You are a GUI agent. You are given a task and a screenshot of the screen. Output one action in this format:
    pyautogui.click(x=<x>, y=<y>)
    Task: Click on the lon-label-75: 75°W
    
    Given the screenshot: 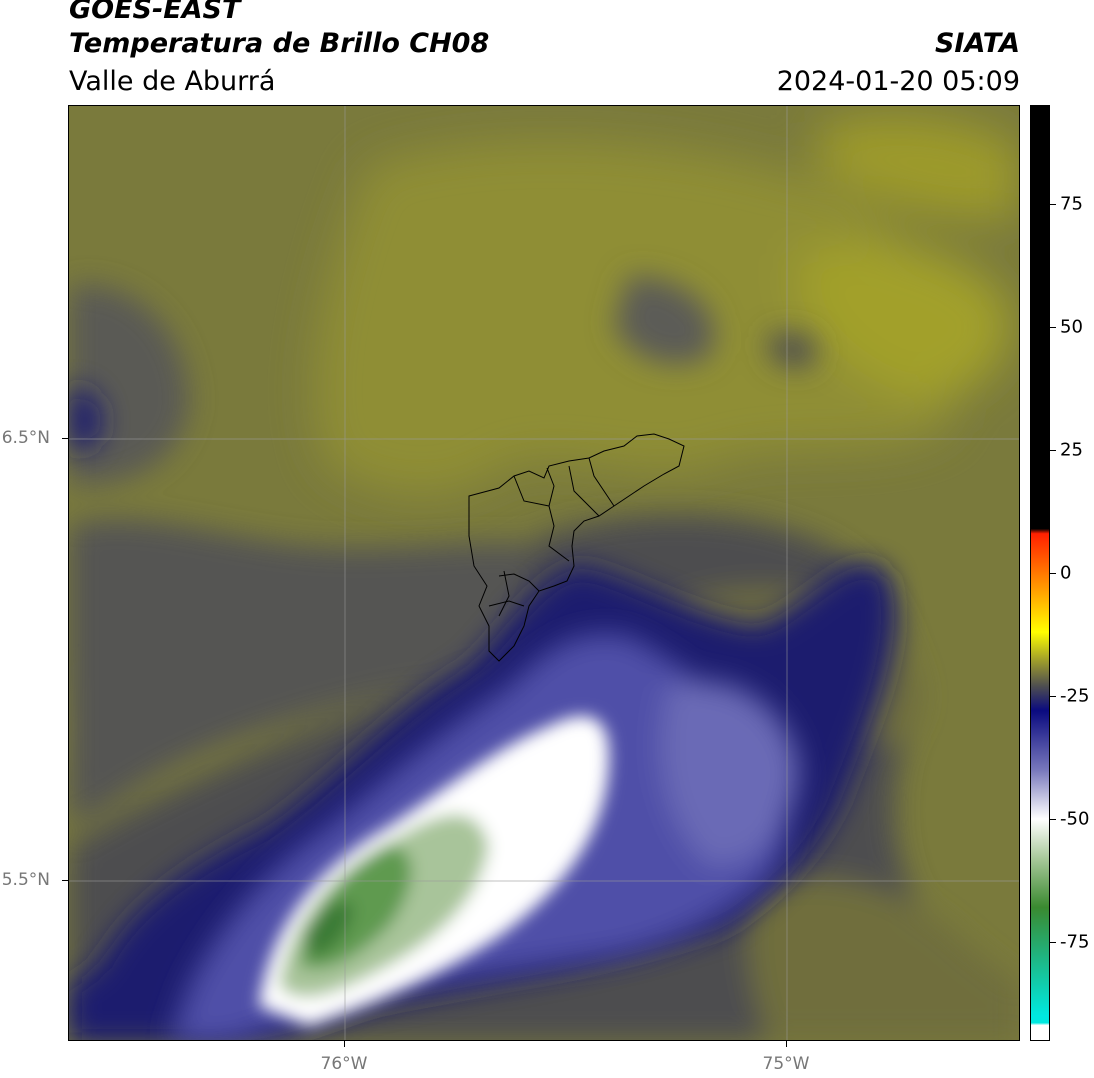 What is the action you would take?
    pyautogui.click(x=786, y=1064)
    